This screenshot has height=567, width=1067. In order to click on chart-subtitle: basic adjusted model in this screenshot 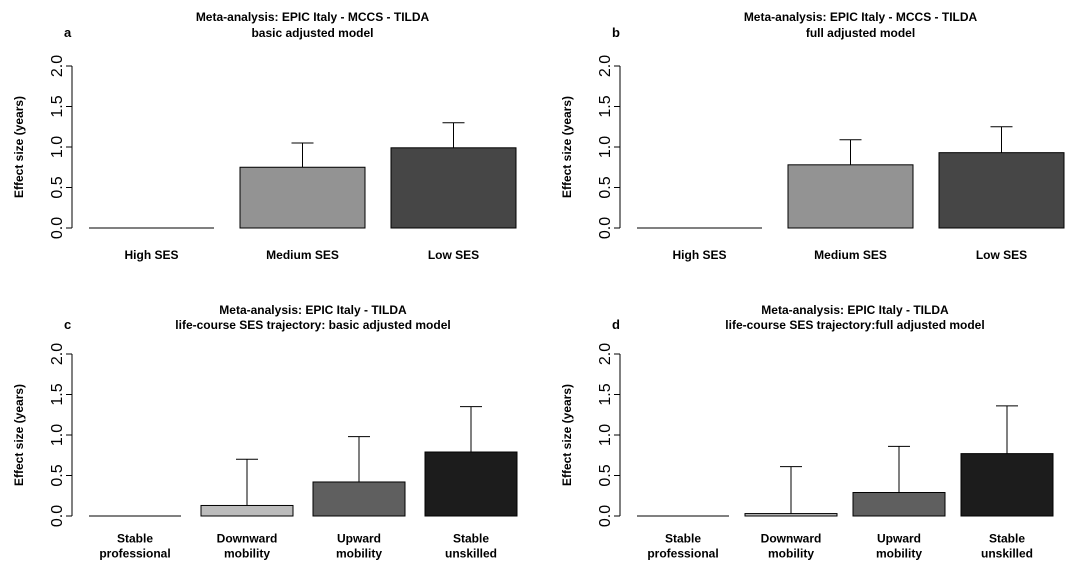, I will do `click(312, 33)`.